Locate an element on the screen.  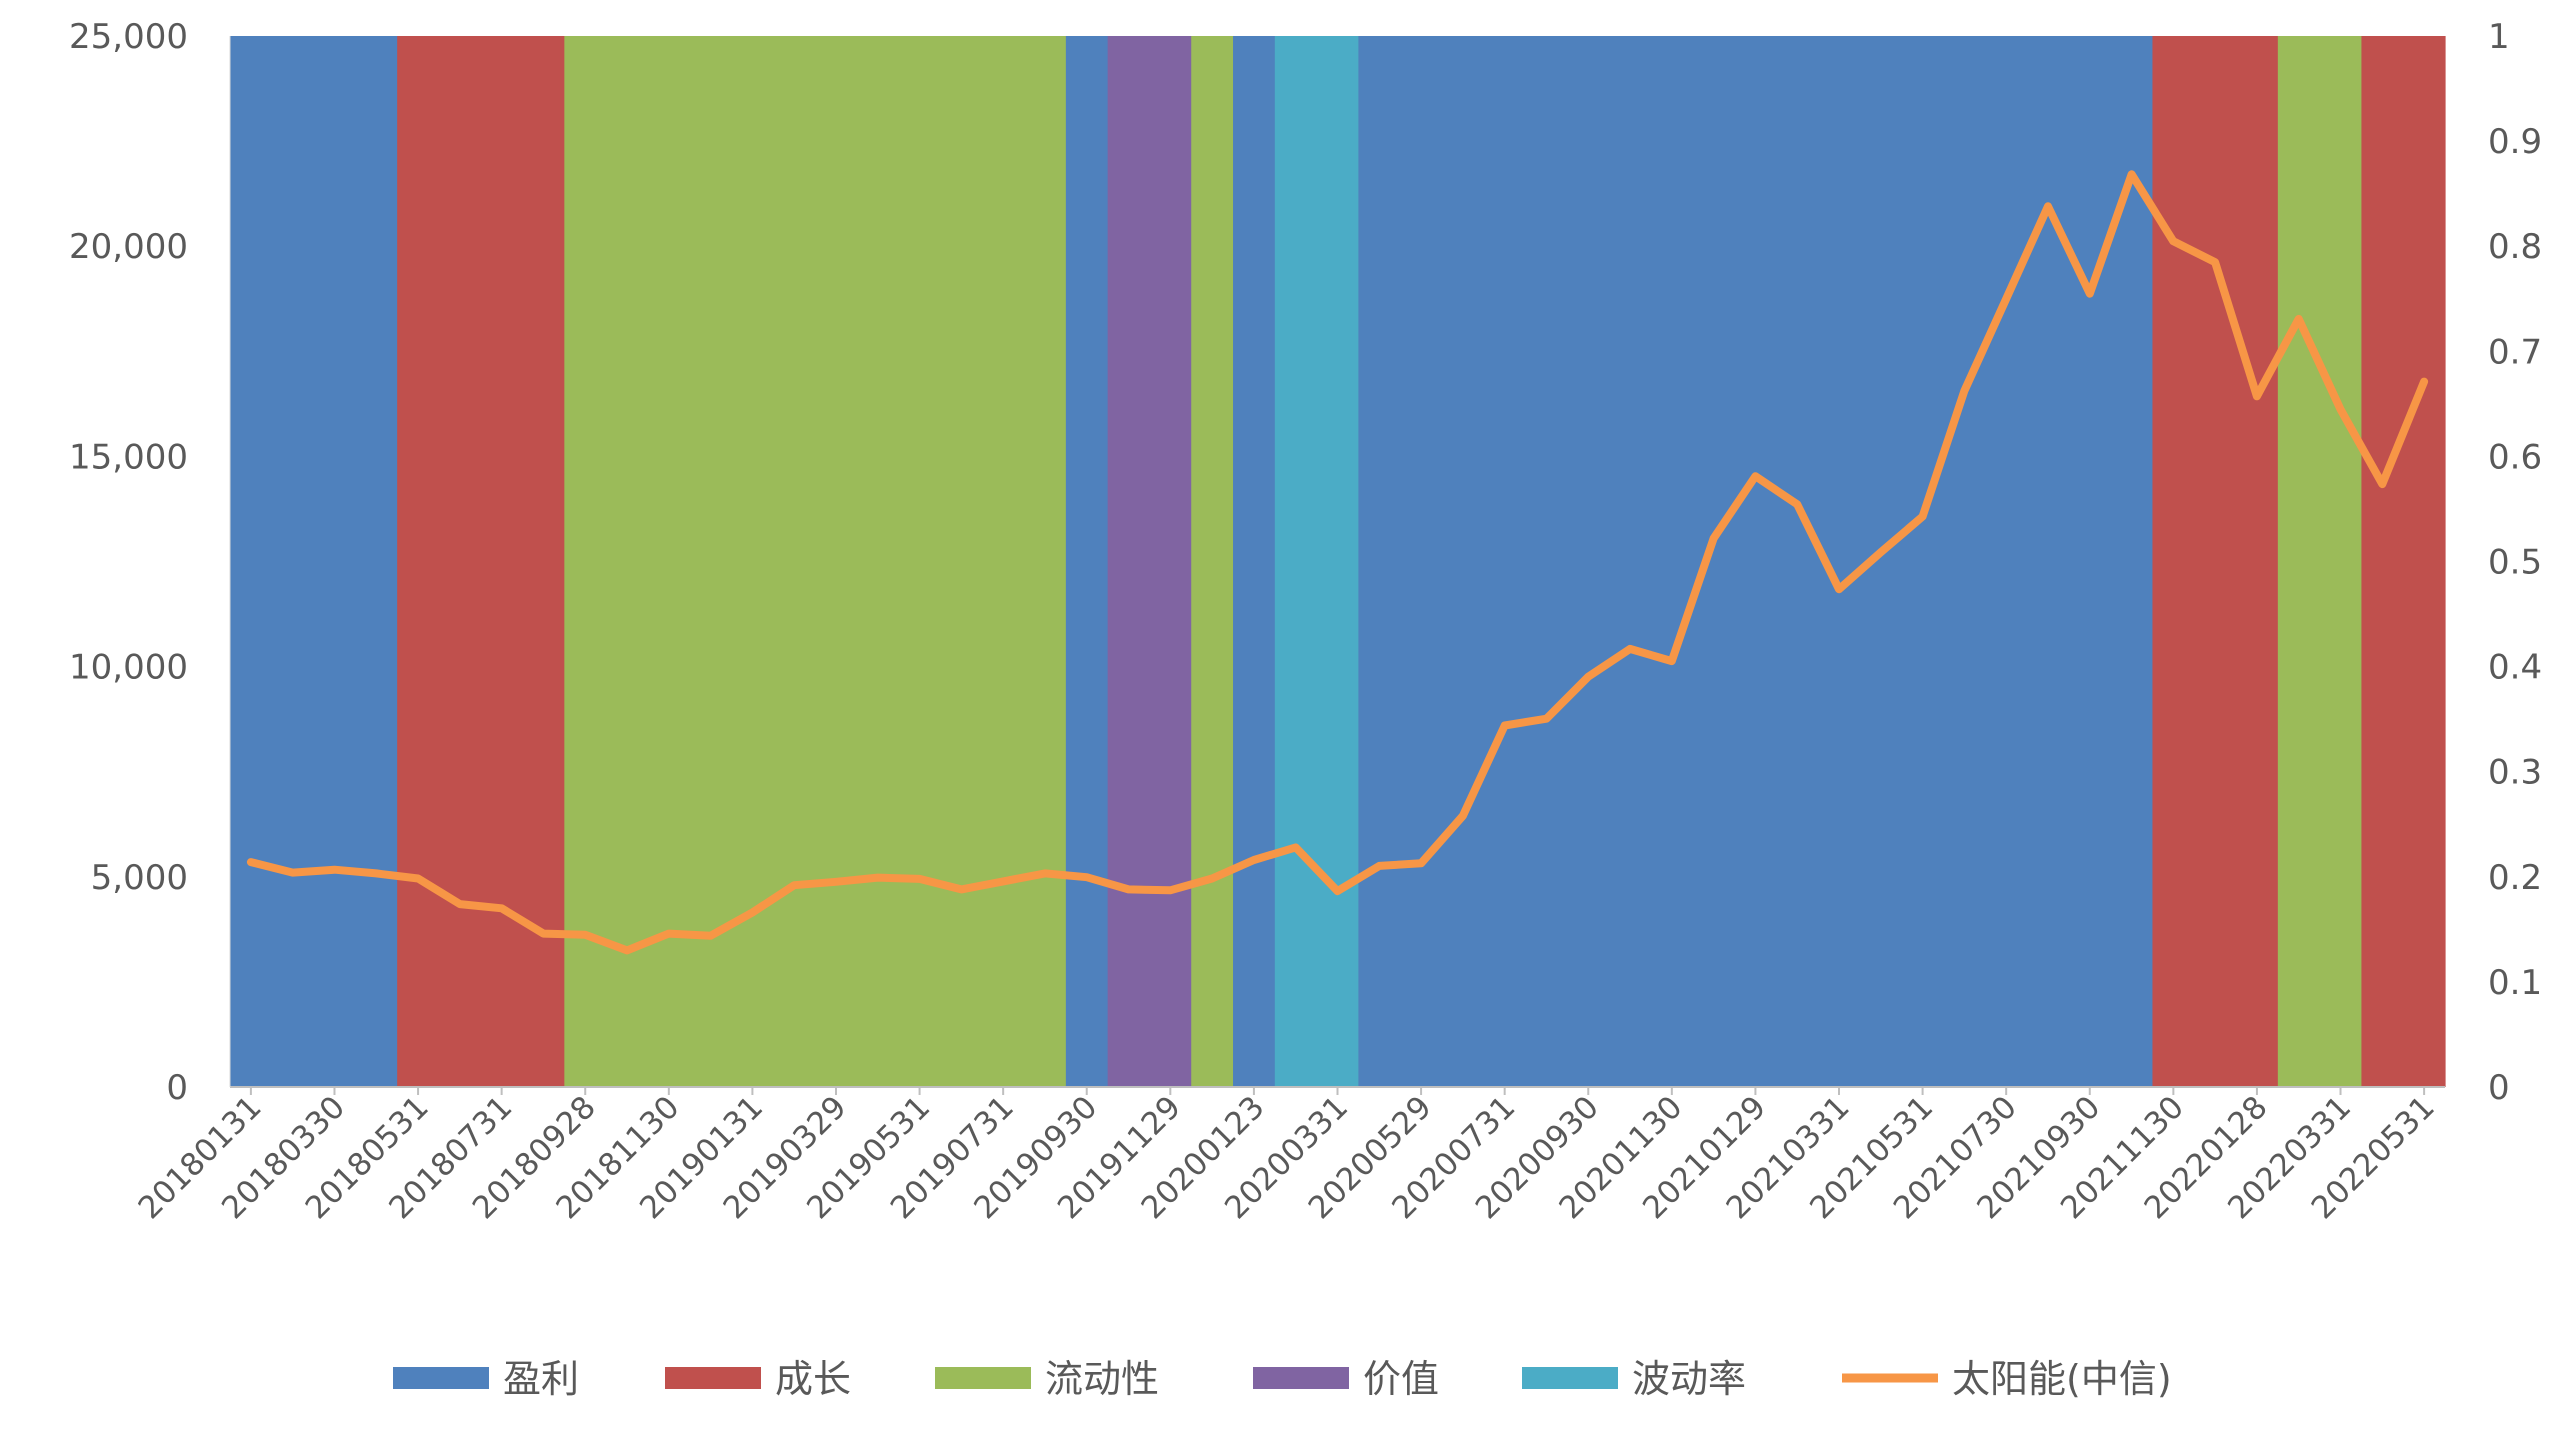
y-left-tick-label: 10,000 is located at coordinates (128, 668).